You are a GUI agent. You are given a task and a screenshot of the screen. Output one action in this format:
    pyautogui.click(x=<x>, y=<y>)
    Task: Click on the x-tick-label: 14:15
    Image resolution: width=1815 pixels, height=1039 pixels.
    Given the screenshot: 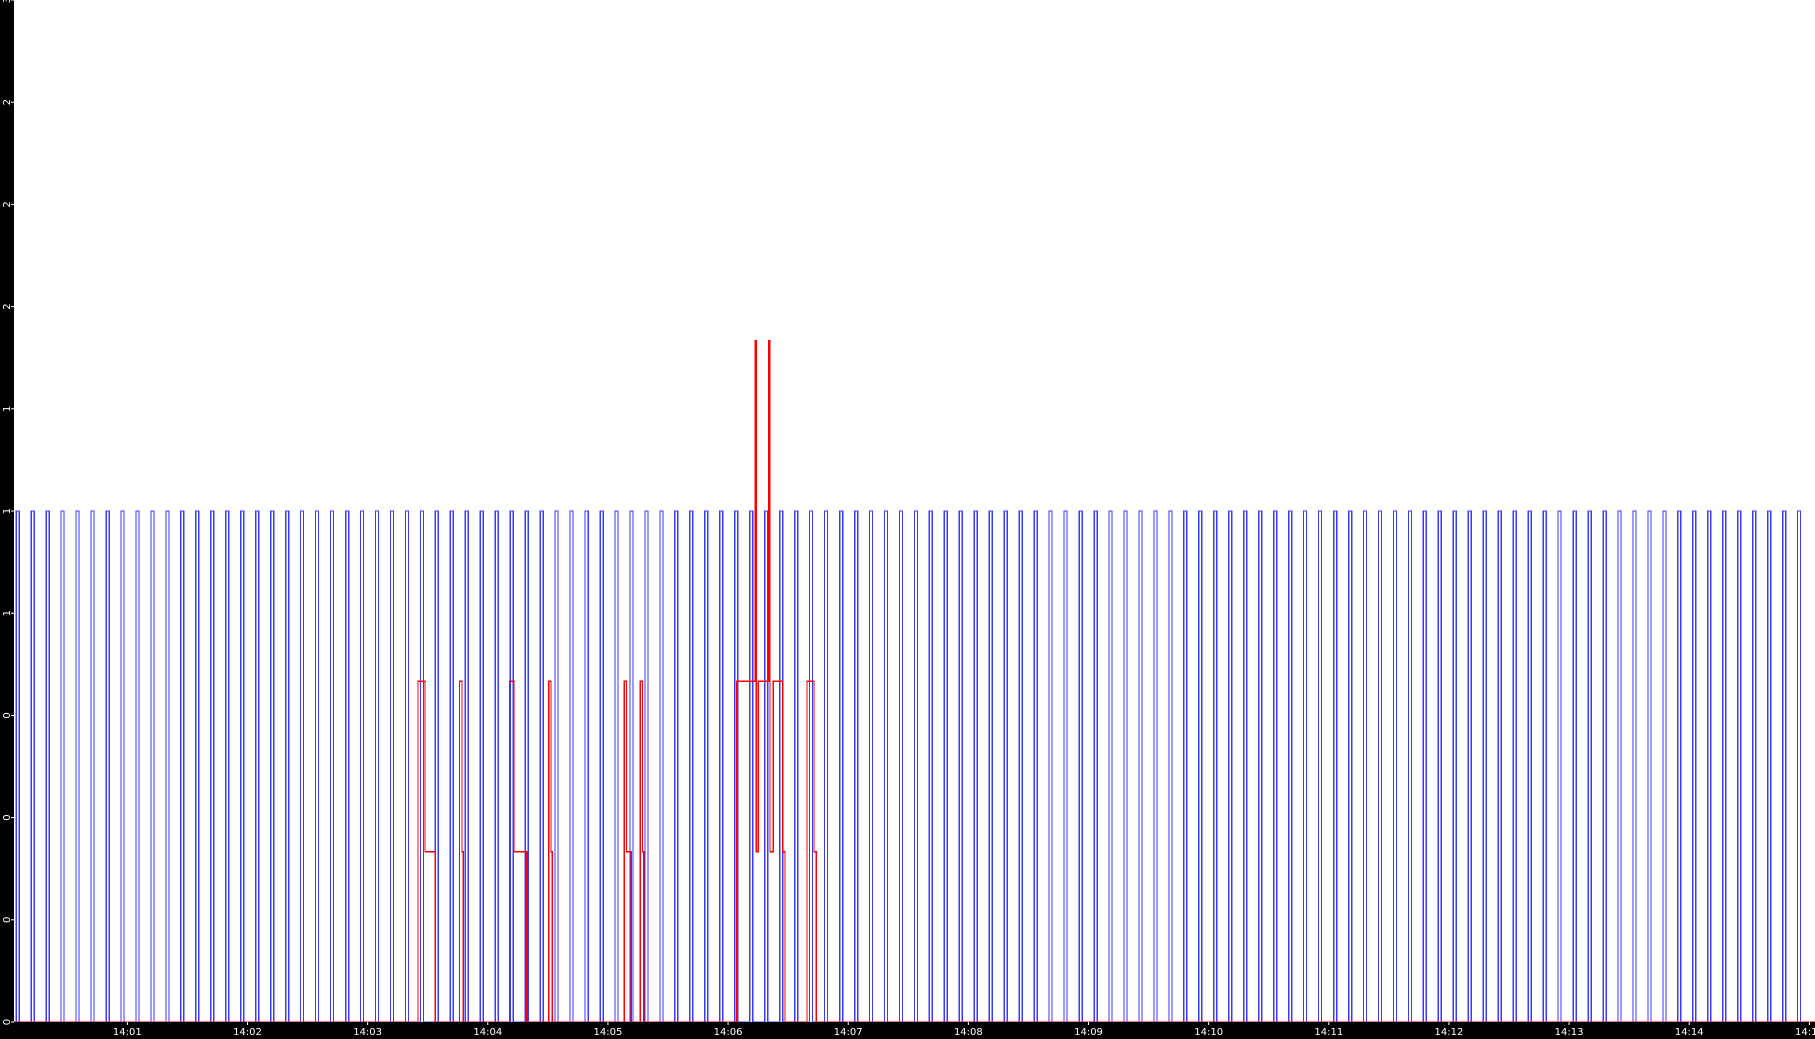 What is the action you would take?
    pyautogui.click(x=1805, y=1032)
    